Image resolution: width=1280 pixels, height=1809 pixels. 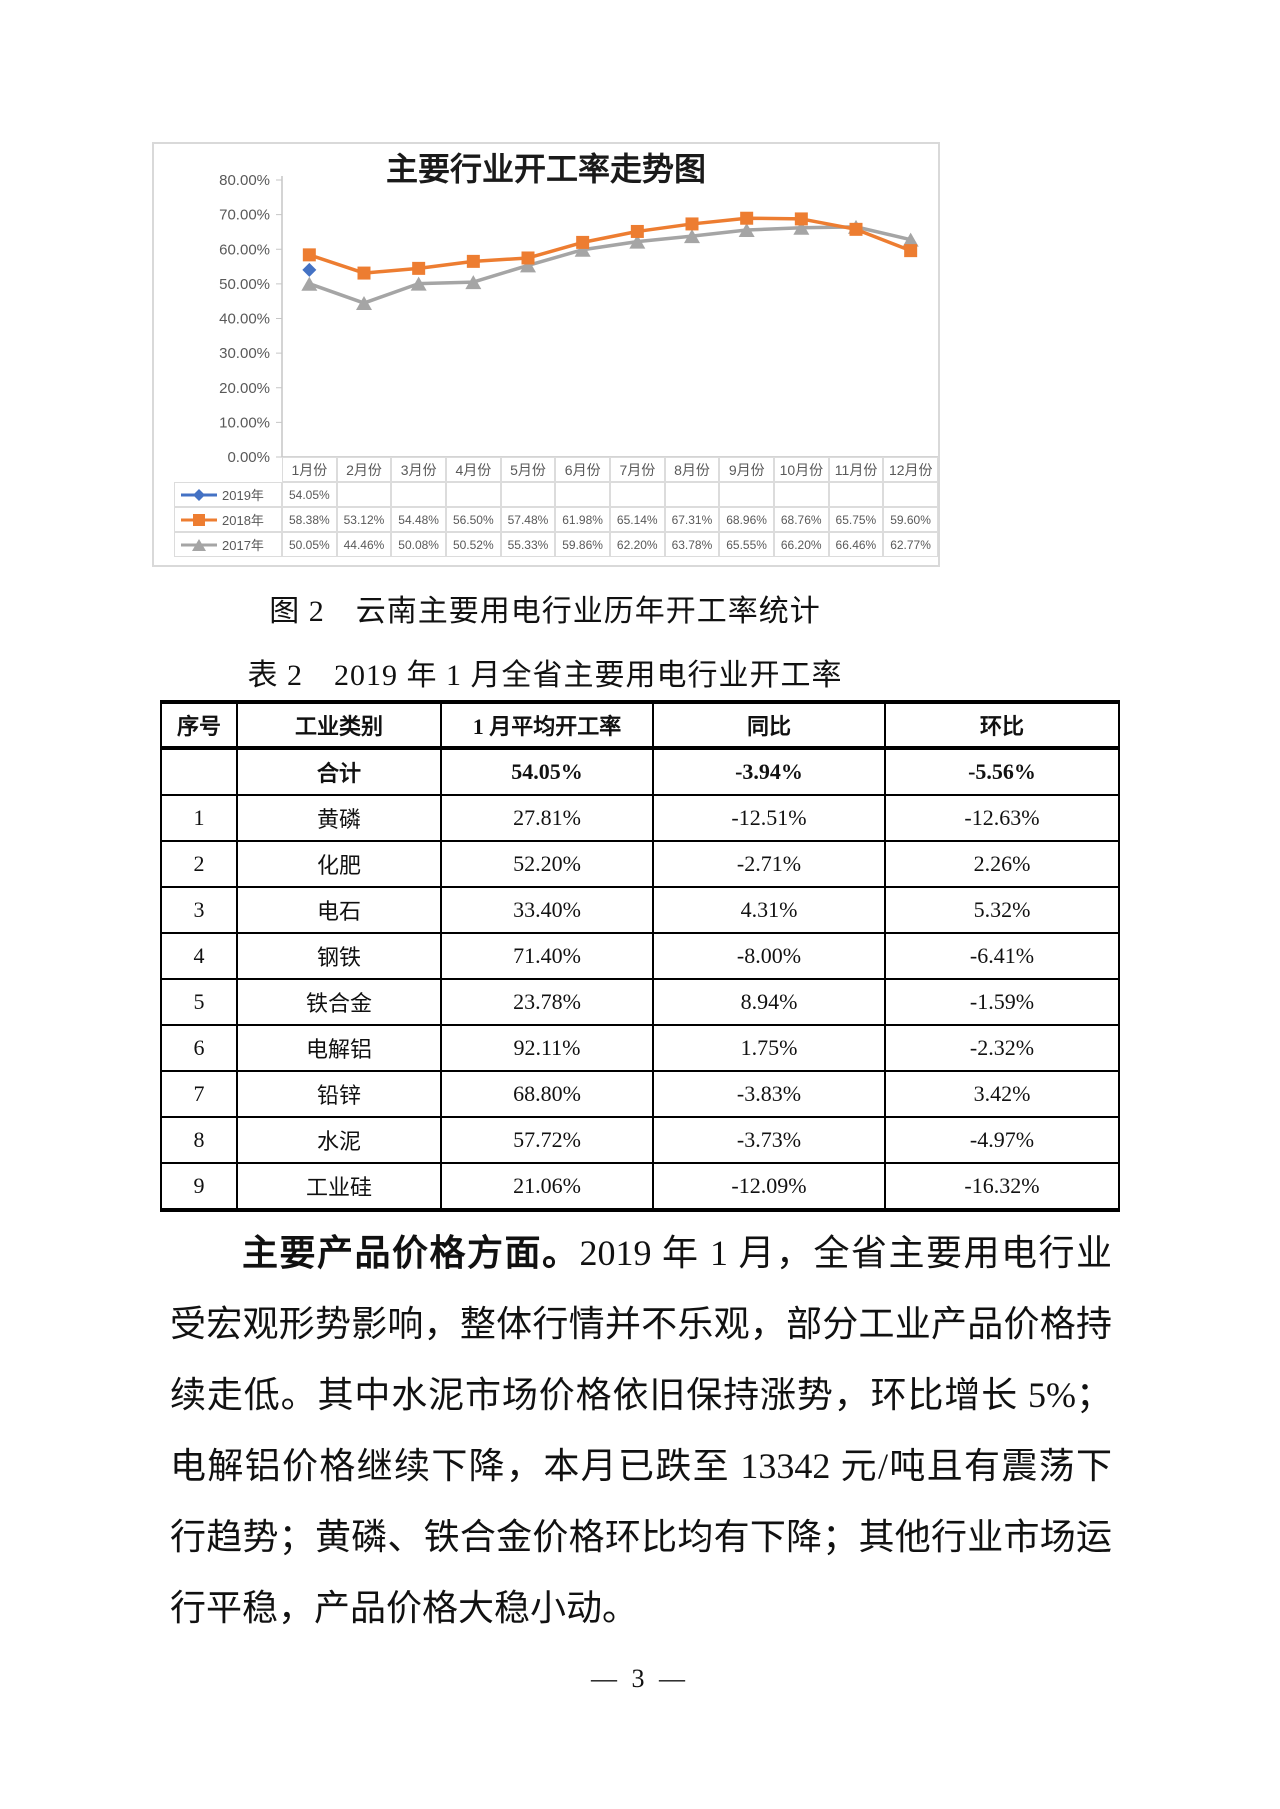 I want to click on legend-label: 2017年, so click(x=228, y=544).